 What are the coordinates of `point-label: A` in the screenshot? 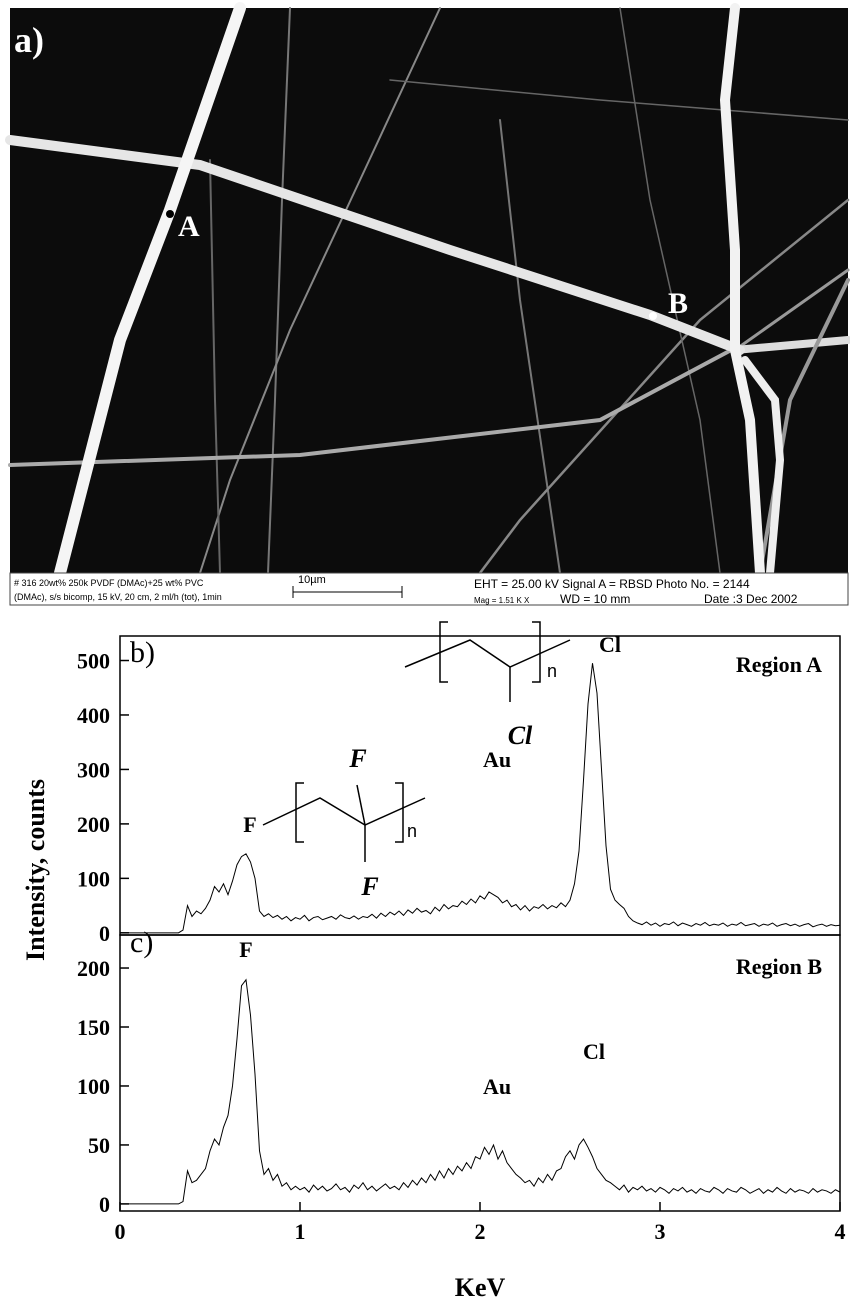 It's located at (189, 226).